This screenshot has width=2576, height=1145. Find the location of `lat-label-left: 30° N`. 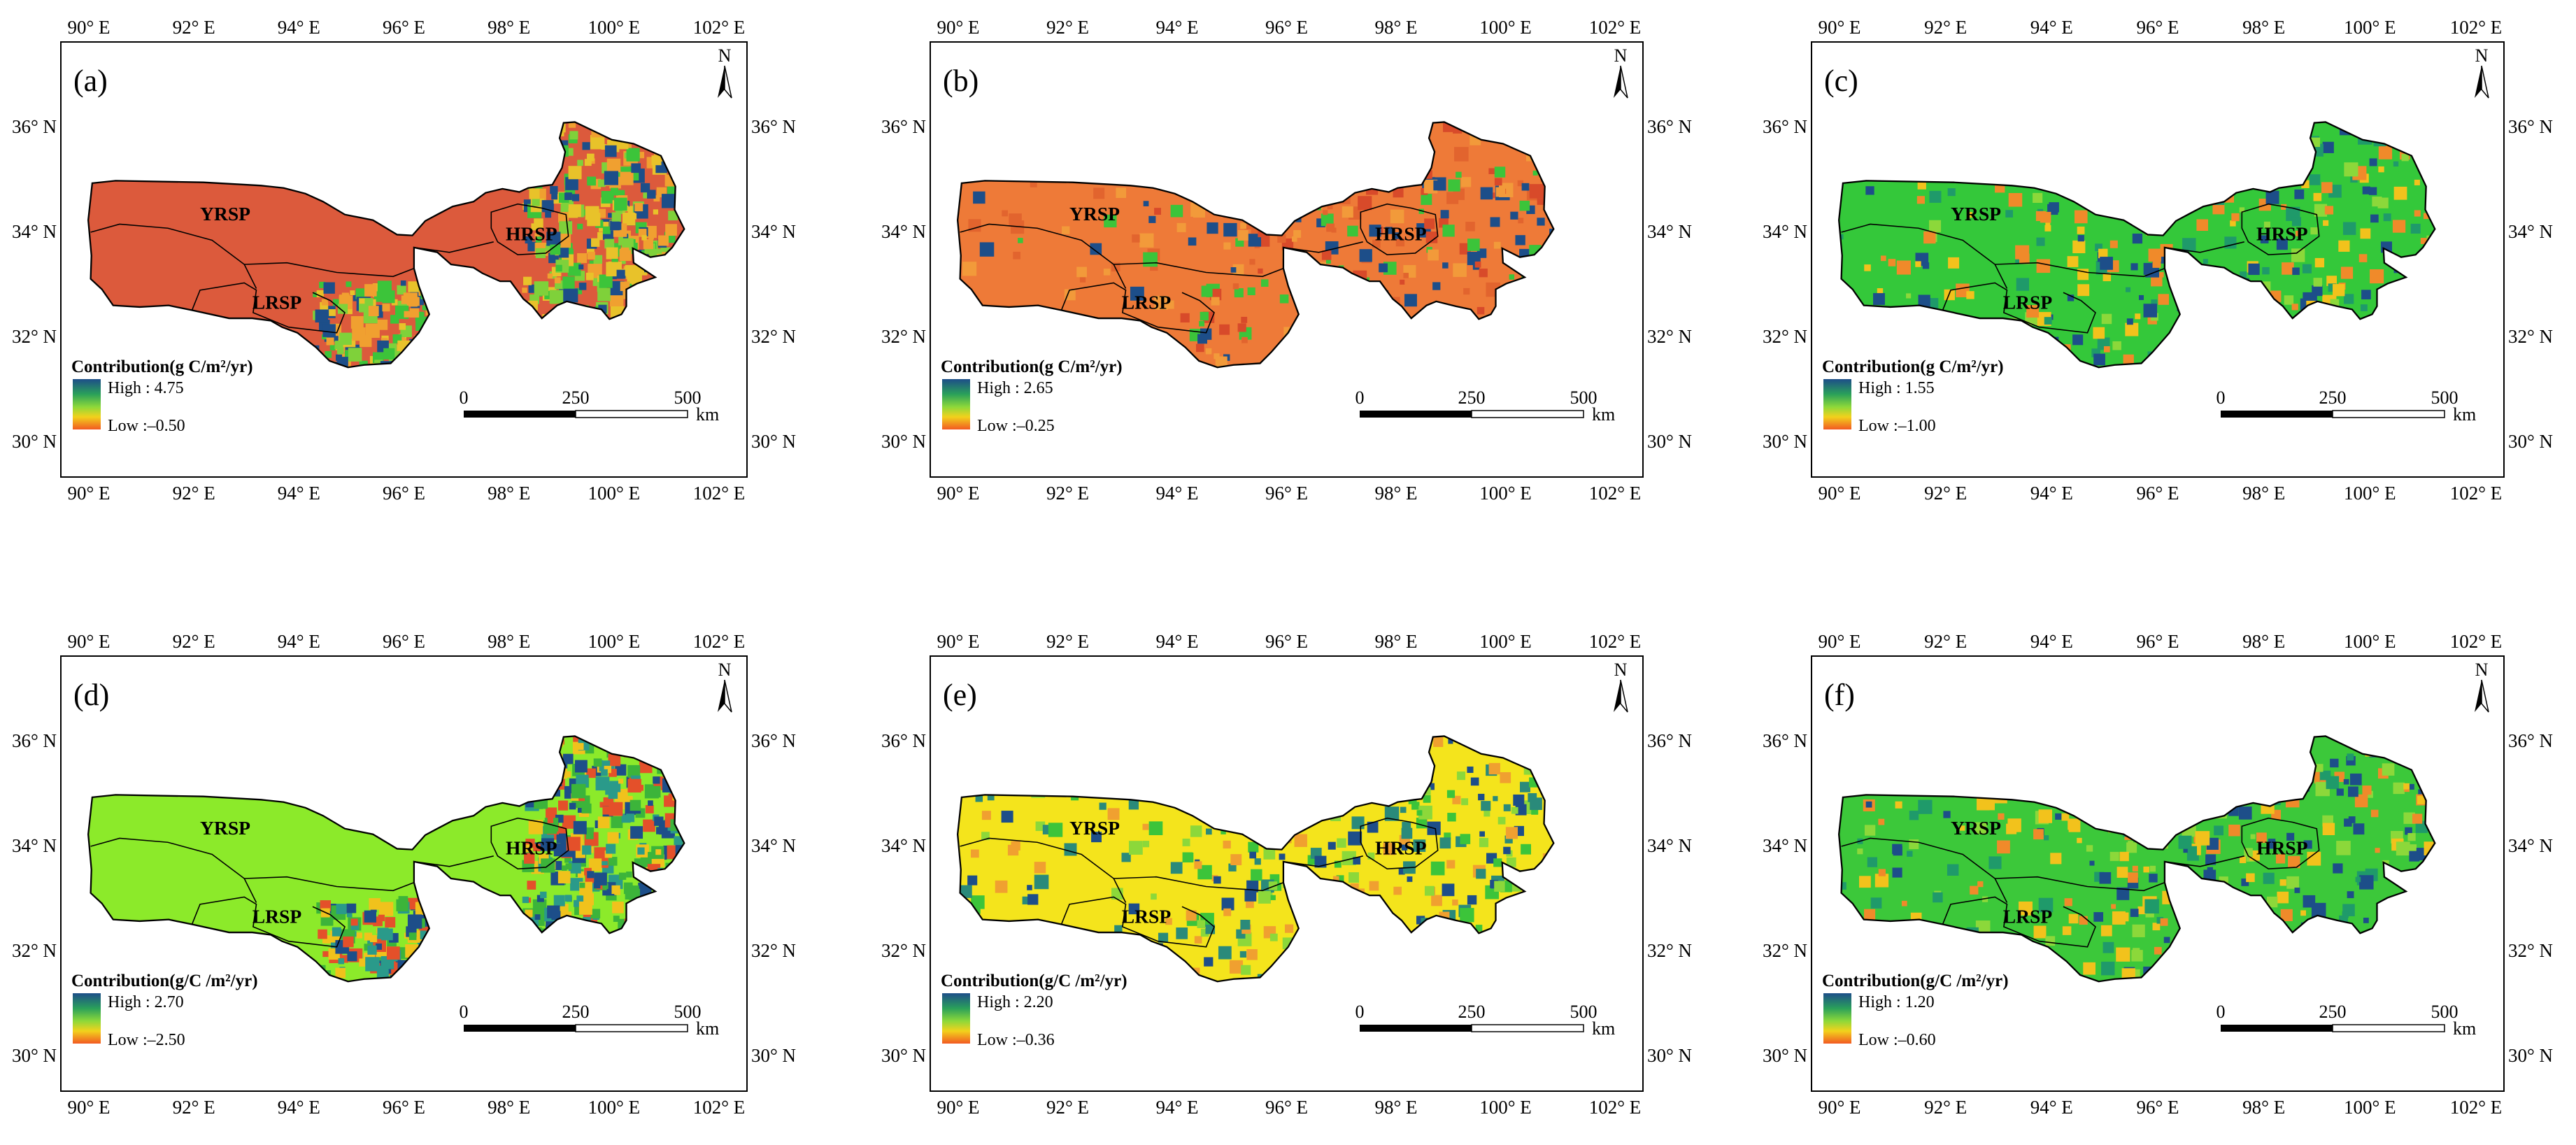

lat-label-left: 30° N is located at coordinates (903, 1055).